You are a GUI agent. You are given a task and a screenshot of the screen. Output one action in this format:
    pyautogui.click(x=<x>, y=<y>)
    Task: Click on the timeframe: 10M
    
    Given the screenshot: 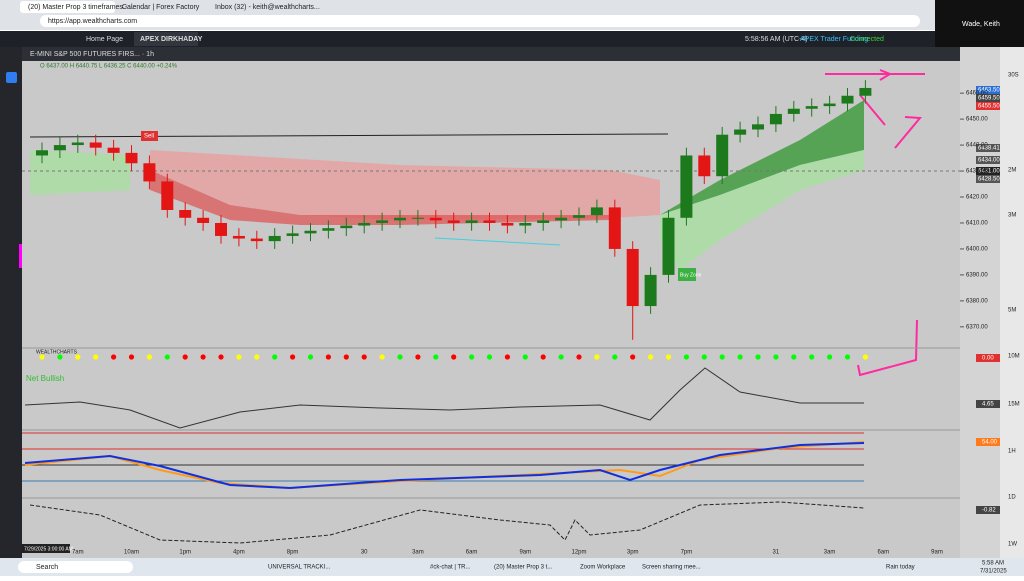 What is the action you would take?
    pyautogui.click(x=1014, y=357)
    